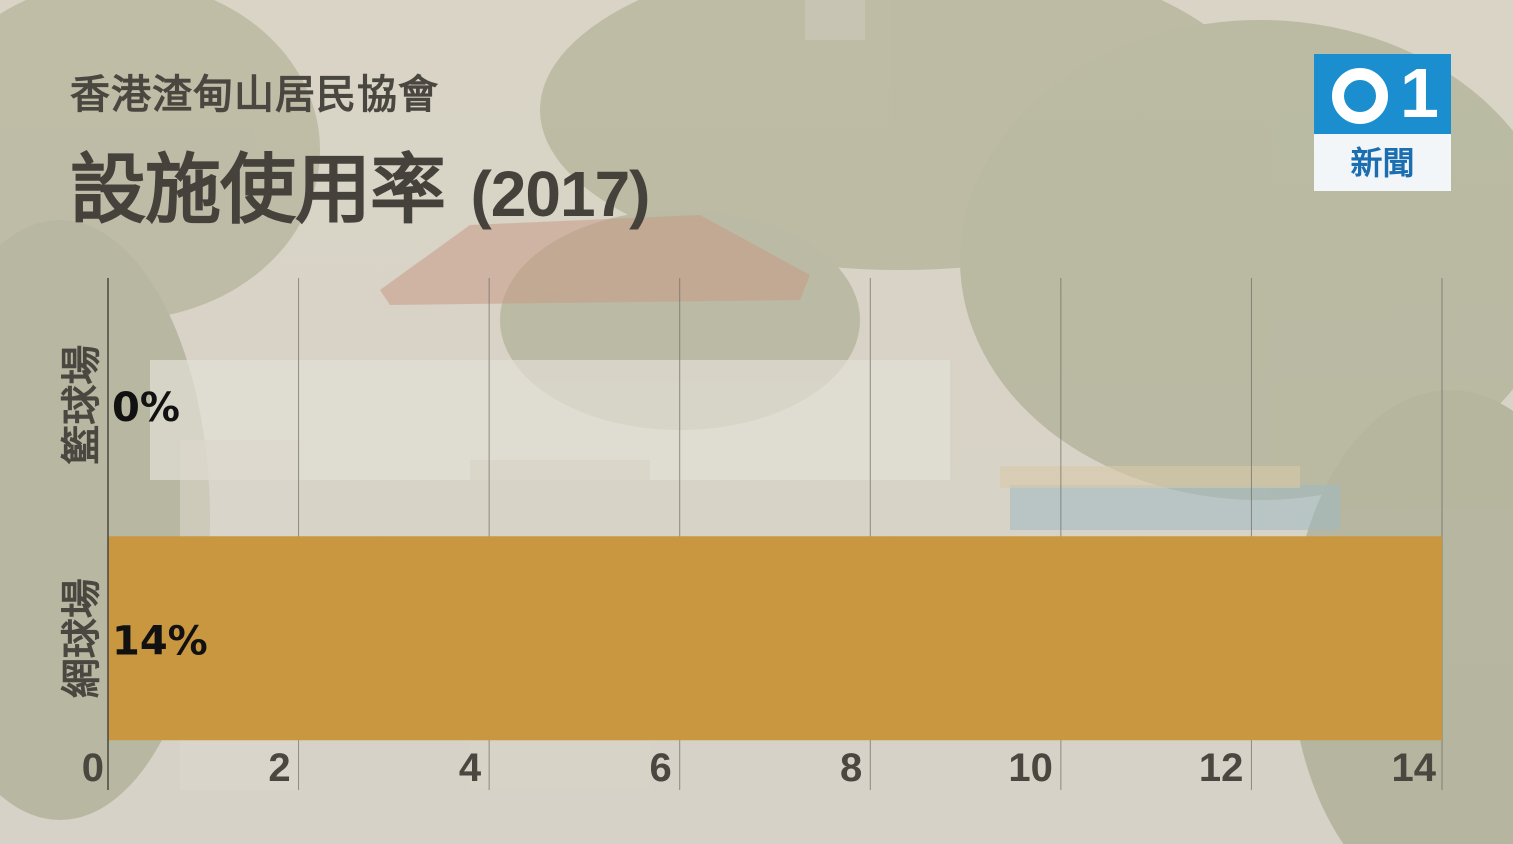  What do you see at coordinates (851, 768) in the screenshot?
I see `x-tick-label-8: 8` at bounding box center [851, 768].